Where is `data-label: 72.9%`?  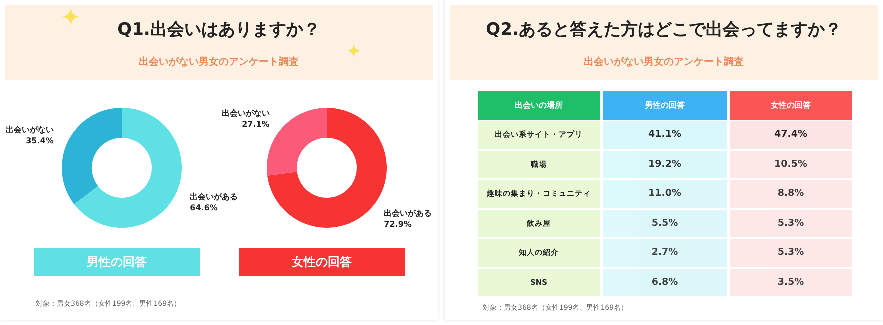
data-label: 72.9% is located at coordinates (398, 225).